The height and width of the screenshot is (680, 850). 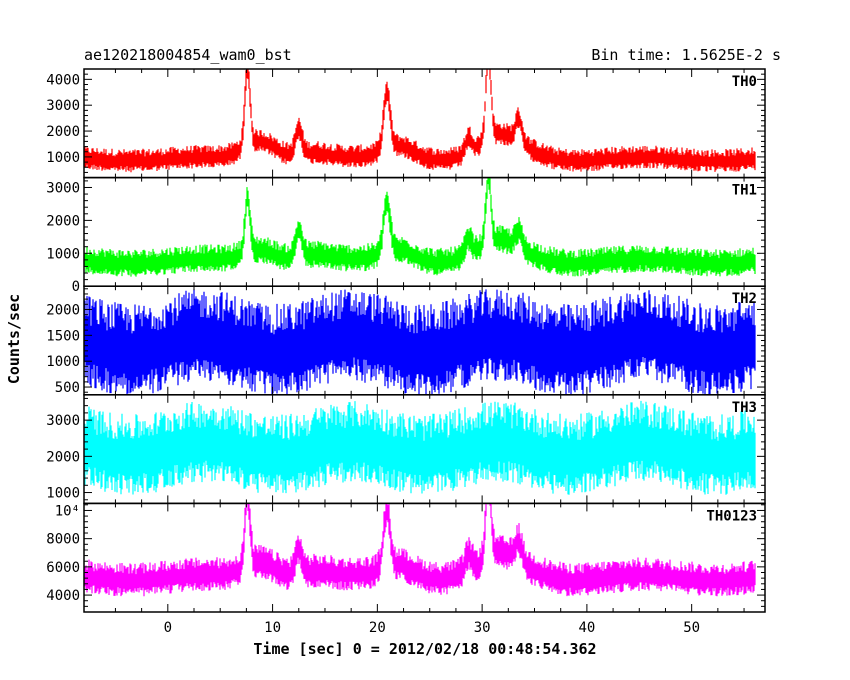 What do you see at coordinates (744, 299) in the screenshot?
I see `panel-label-th2: TH2` at bounding box center [744, 299].